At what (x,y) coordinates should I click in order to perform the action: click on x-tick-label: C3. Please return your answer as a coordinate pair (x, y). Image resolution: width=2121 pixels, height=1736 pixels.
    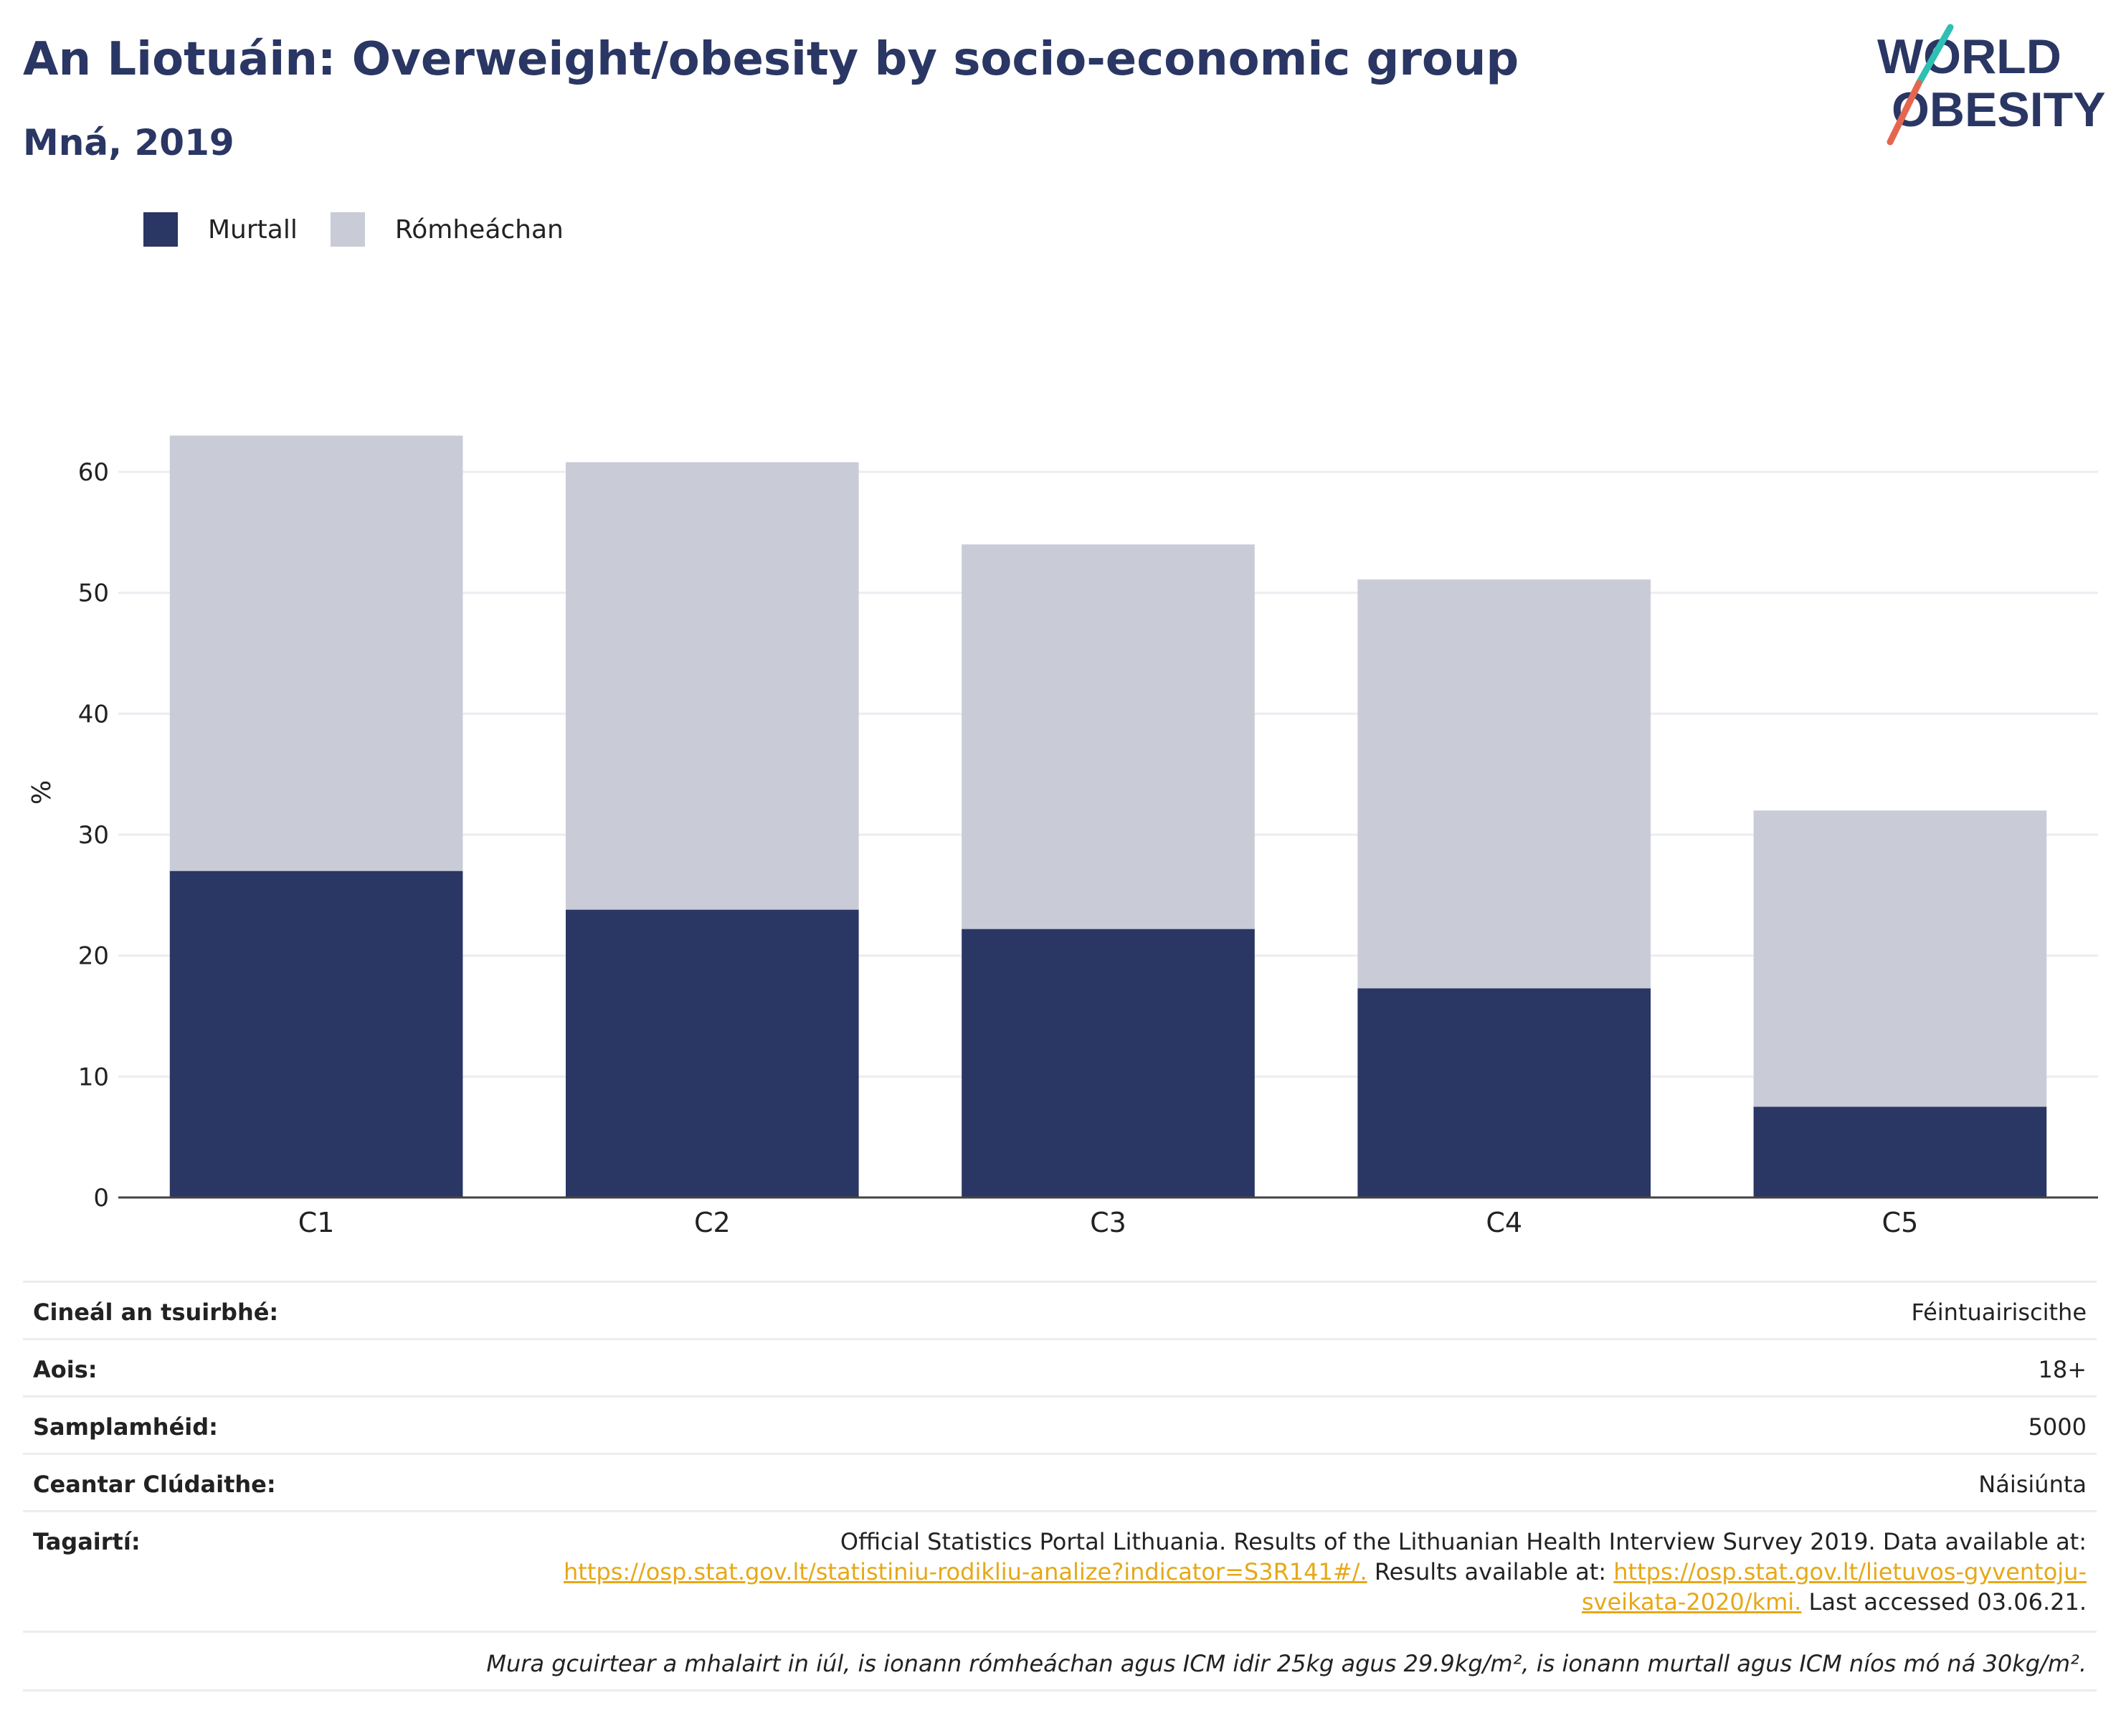
    Looking at the image, I should click on (1108, 1222).